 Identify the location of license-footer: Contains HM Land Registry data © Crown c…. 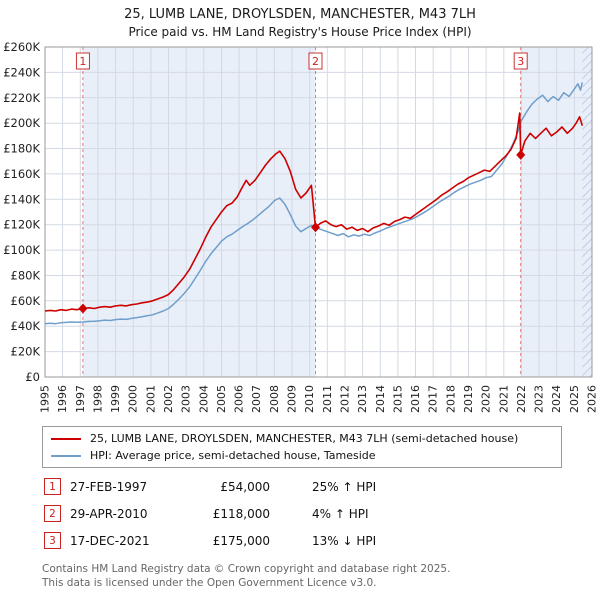
(321, 576).